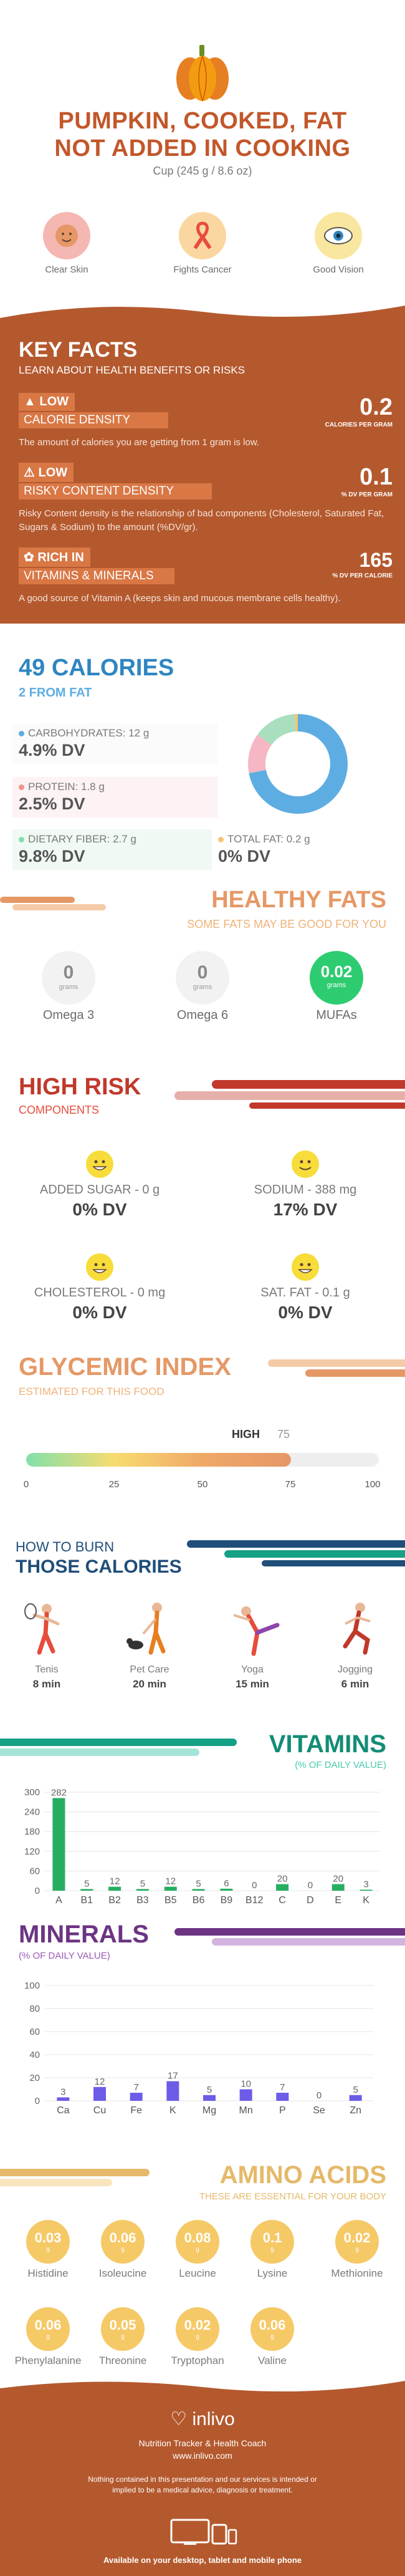 This screenshot has height=2576, width=405. Describe the element at coordinates (272, 2337) in the screenshot. I see `amino-valine: 0.06 g Valine` at that location.